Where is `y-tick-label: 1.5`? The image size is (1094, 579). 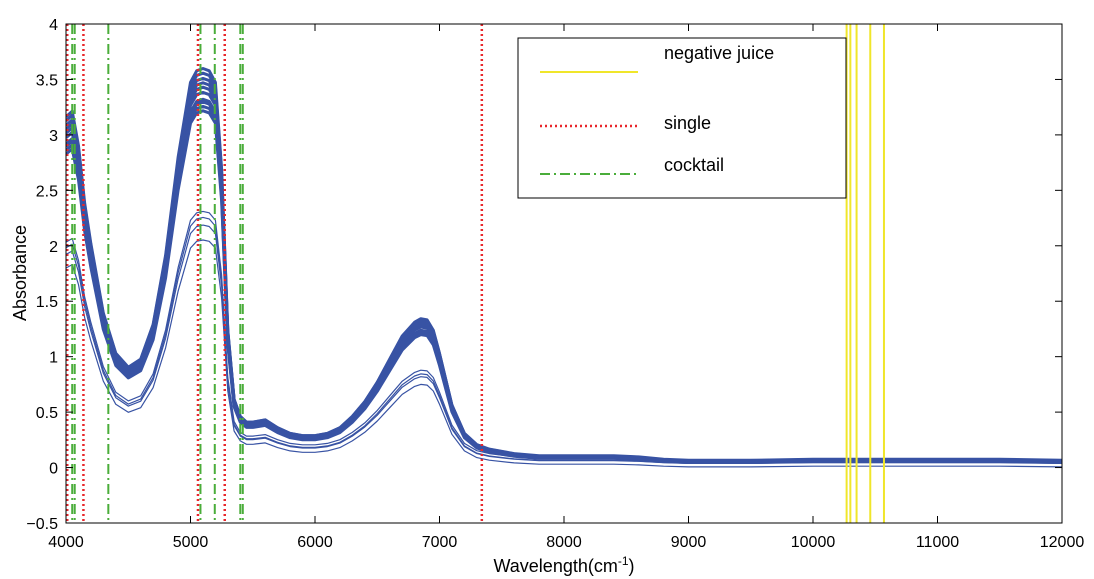
y-tick-label: 1.5 is located at coordinates (47, 302).